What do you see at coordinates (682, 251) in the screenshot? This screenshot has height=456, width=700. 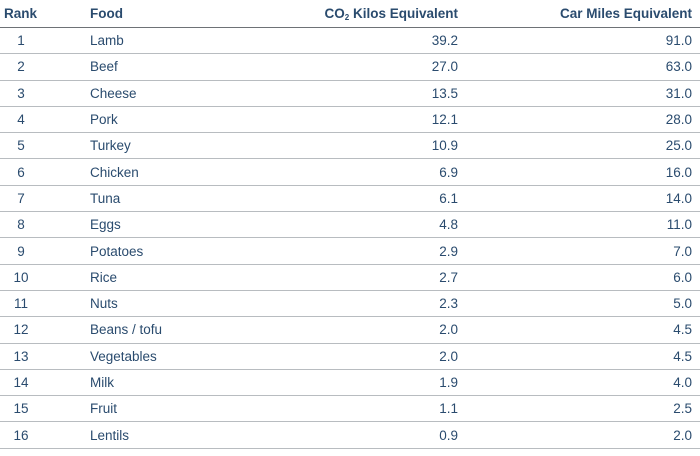 I see `car-miles-cell: 7.0` at bounding box center [682, 251].